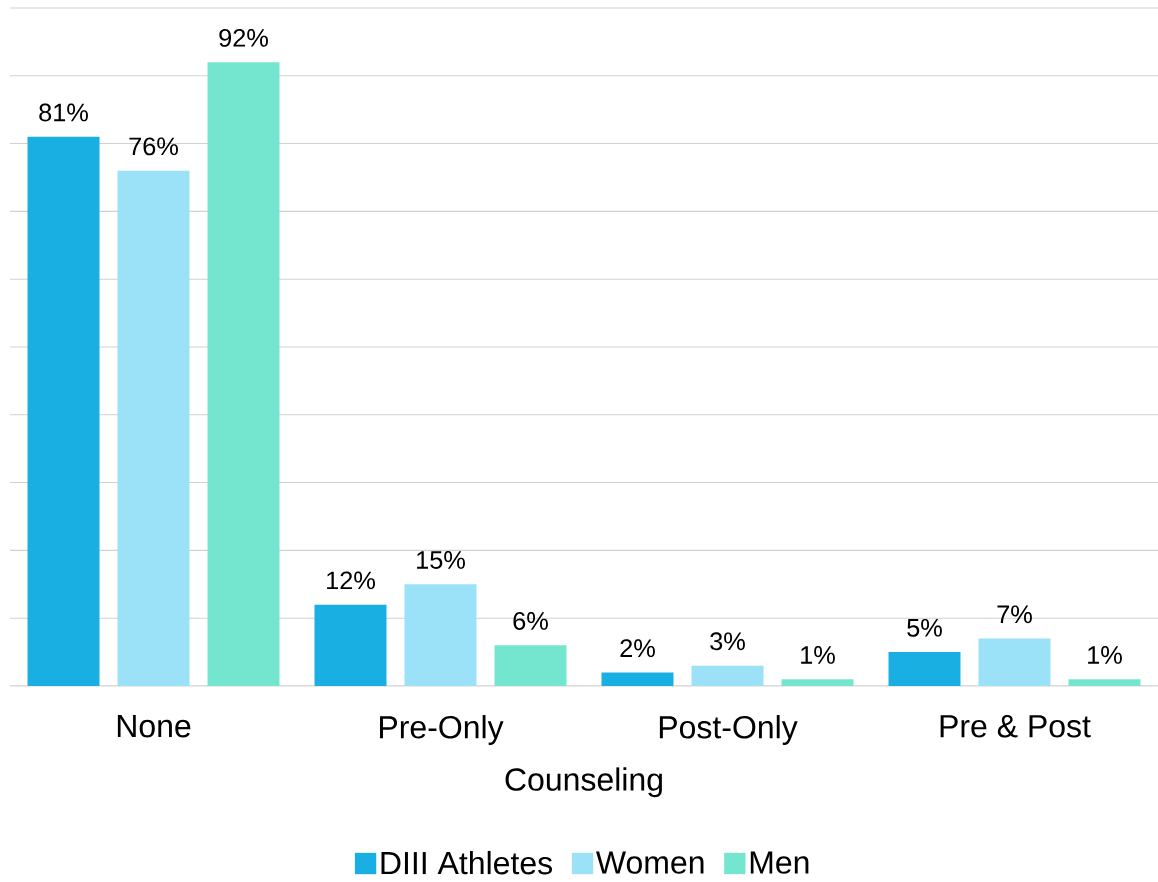 The width and height of the screenshot is (1158, 882). Describe the element at coordinates (154, 726) in the screenshot. I see `x-tick-label: None` at that location.